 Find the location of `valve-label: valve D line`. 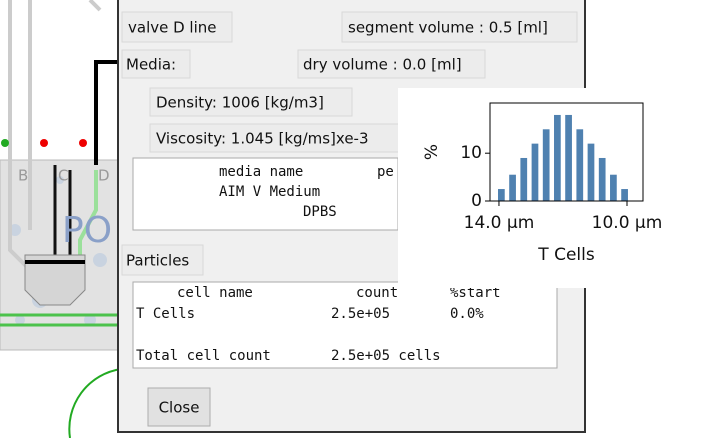

valve-label: valve D line is located at coordinates (172, 28).